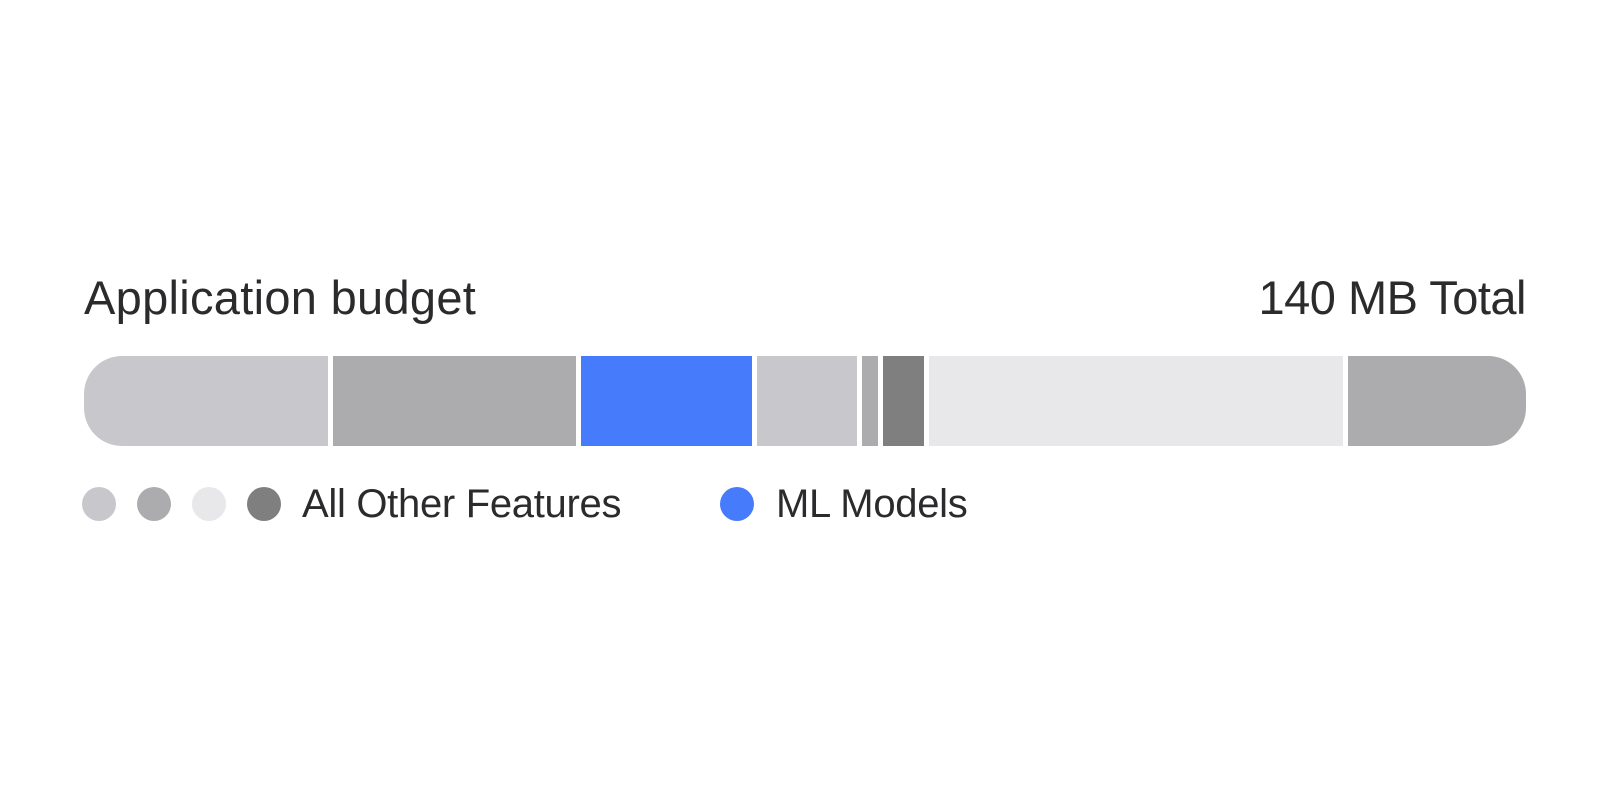 The height and width of the screenshot is (800, 1600). I want to click on bar-segment-ml-models, so click(666, 401).